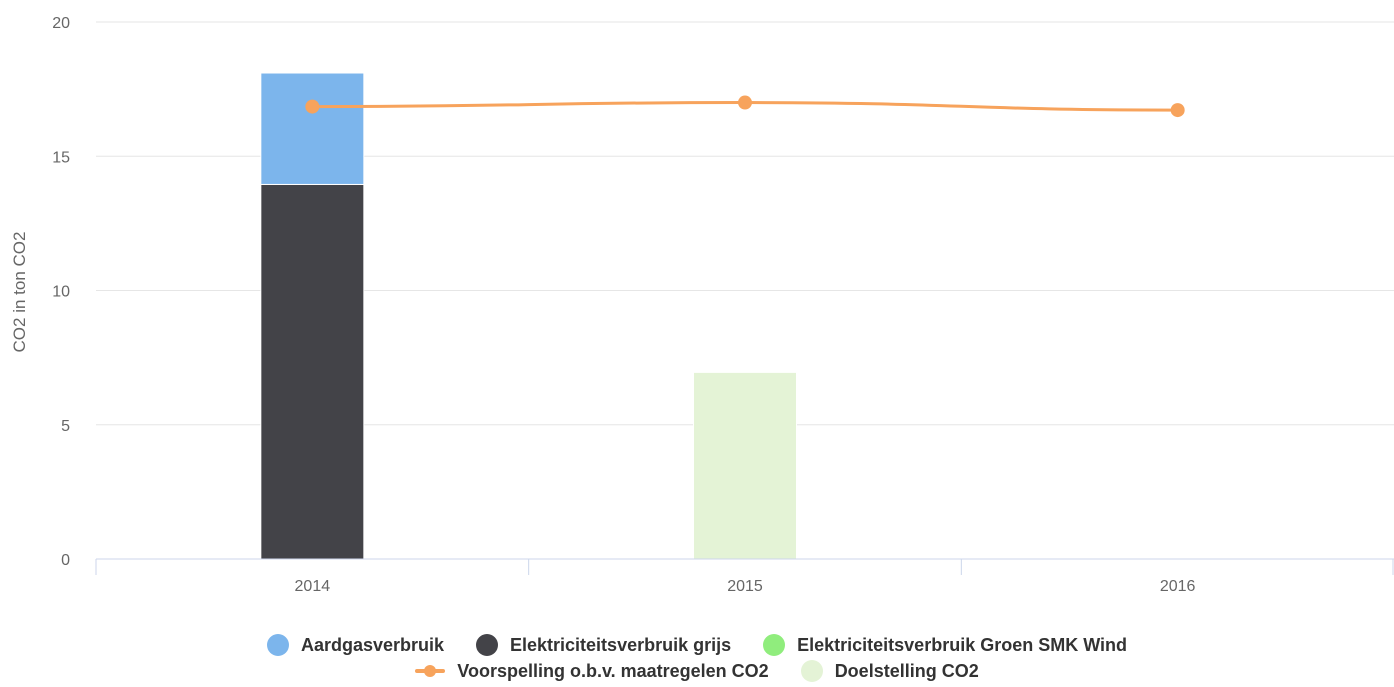 Image resolution: width=1394 pixels, height=687 pixels. I want to click on legend-item-elektriciteit-grijs: Elektriciteitsverbruik grijs, so click(603, 645).